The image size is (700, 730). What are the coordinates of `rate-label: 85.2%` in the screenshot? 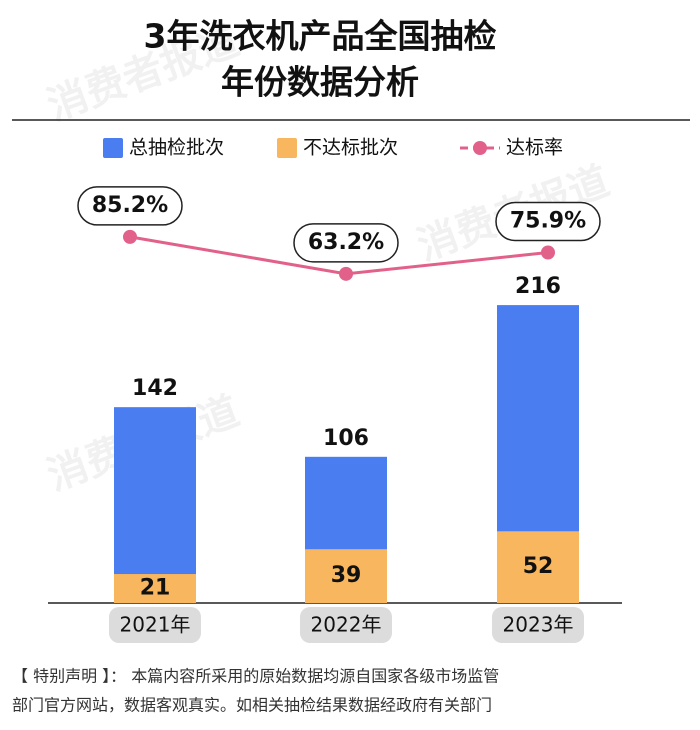 It's located at (130, 205).